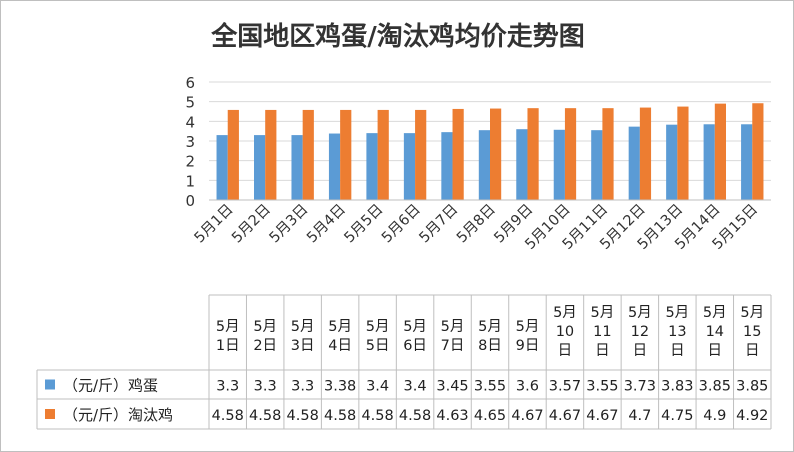 This screenshot has height=452, width=794. What do you see at coordinates (190, 162) in the screenshot?
I see `y-tick-label: 2` at bounding box center [190, 162].